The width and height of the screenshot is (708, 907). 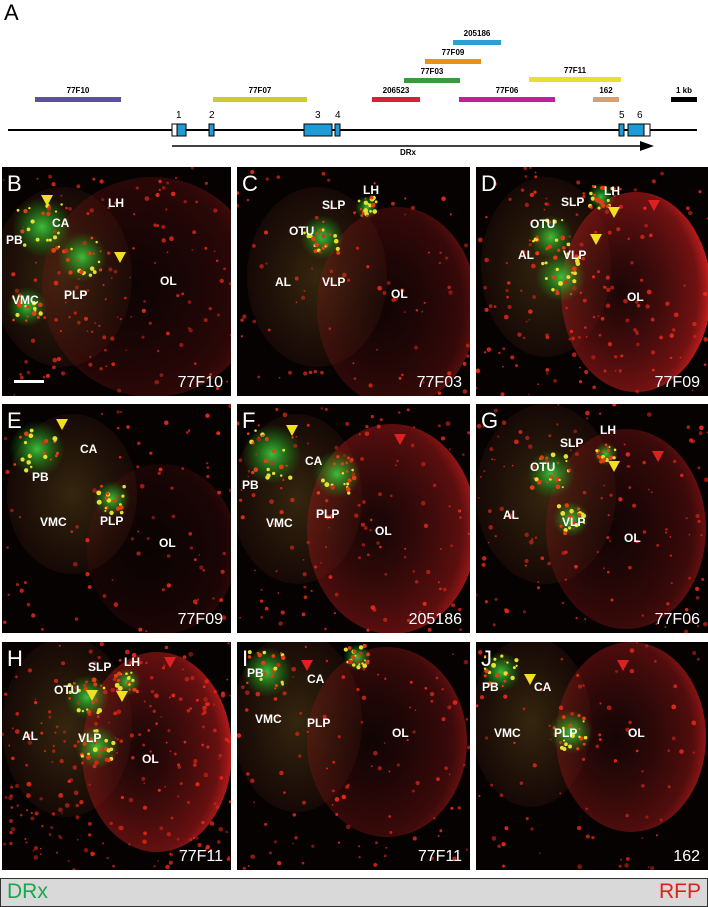 I want to click on exon-number-6: 6, so click(x=640, y=115).